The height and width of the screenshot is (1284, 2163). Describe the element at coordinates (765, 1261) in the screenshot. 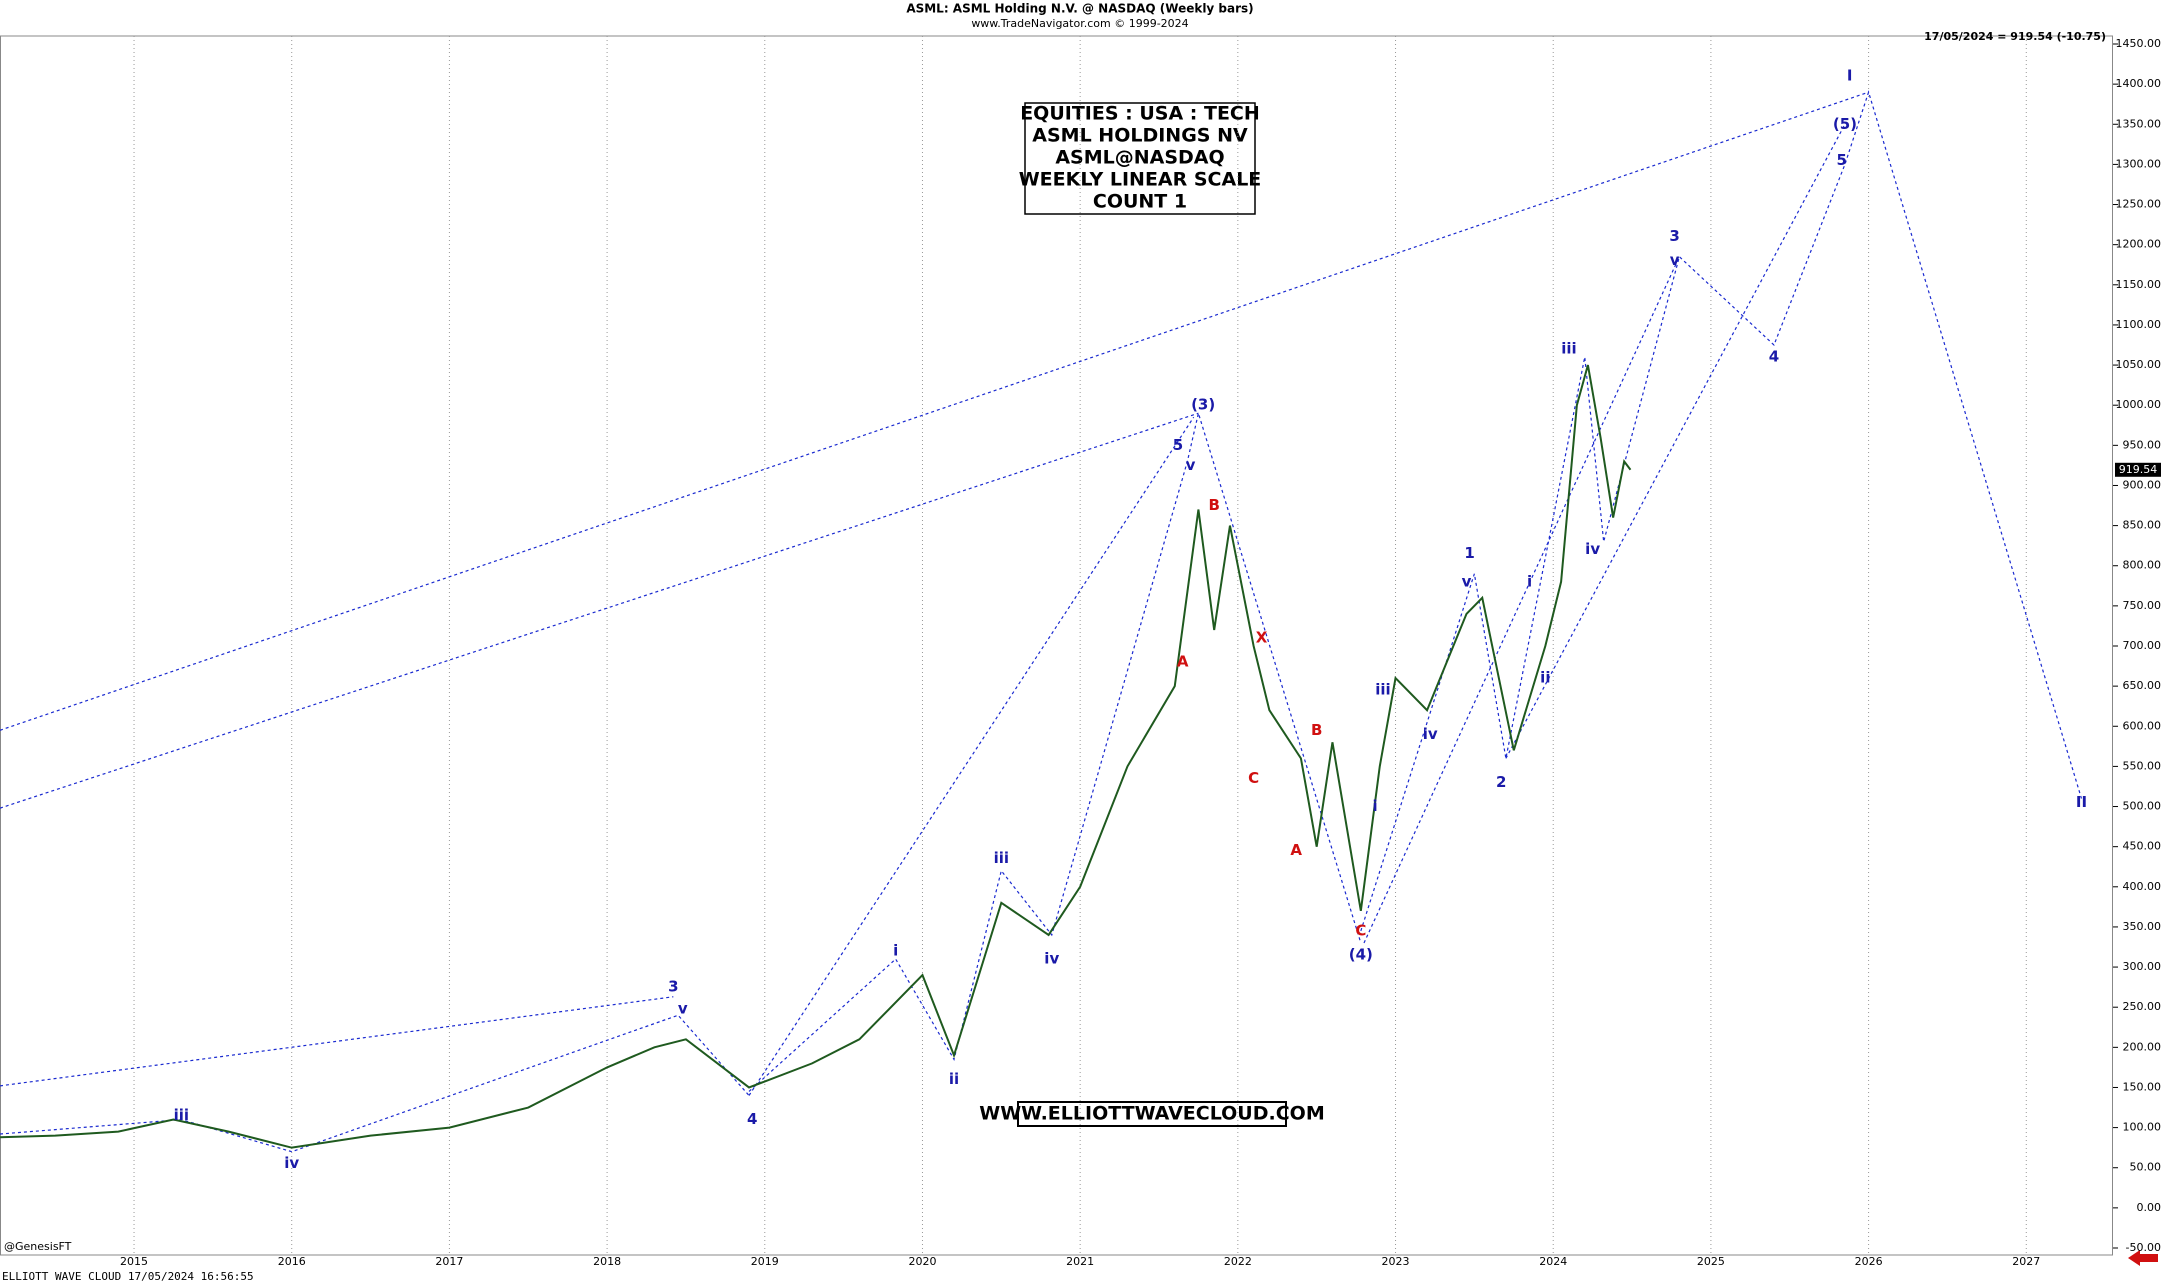

I see `x-tick-label: 2019` at that location.